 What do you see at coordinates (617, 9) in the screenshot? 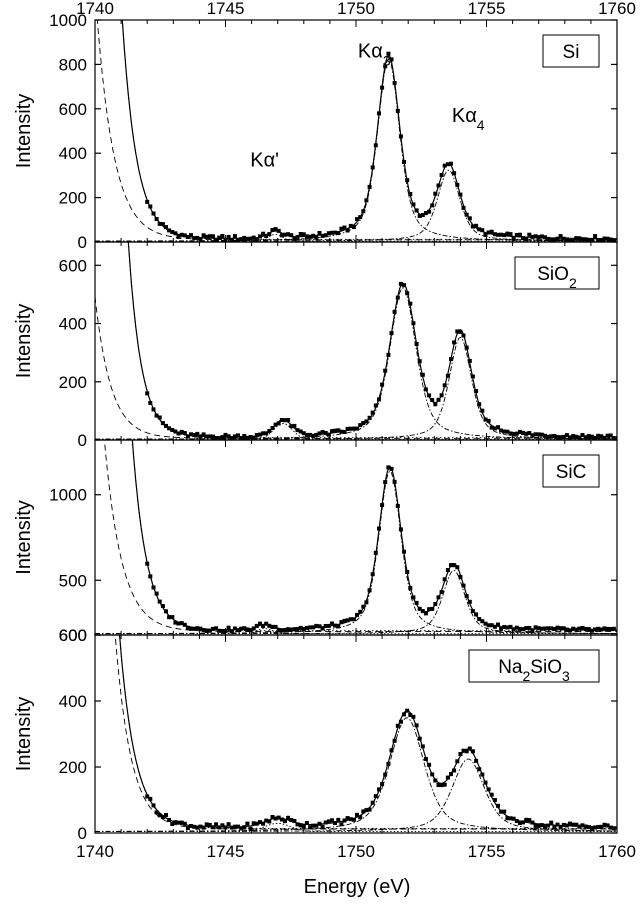
I see `x-tick-label-top: 1760` at bounding box center [617, 9].